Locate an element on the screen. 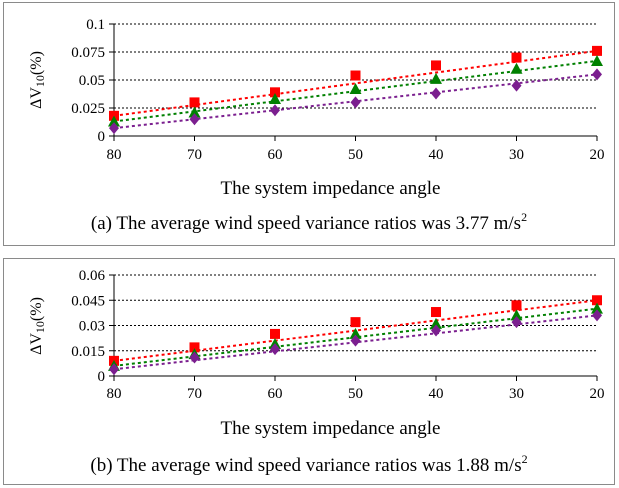 The image size is (619, 488). x-tick-label-a: 20 is located at coordinates (597, 155).